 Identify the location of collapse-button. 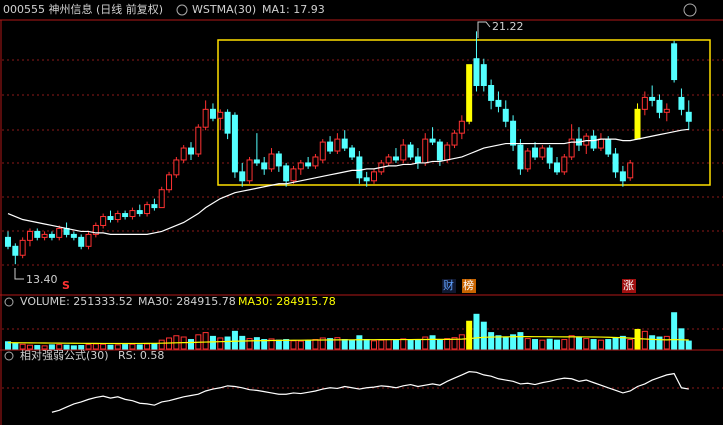
(690, 10).